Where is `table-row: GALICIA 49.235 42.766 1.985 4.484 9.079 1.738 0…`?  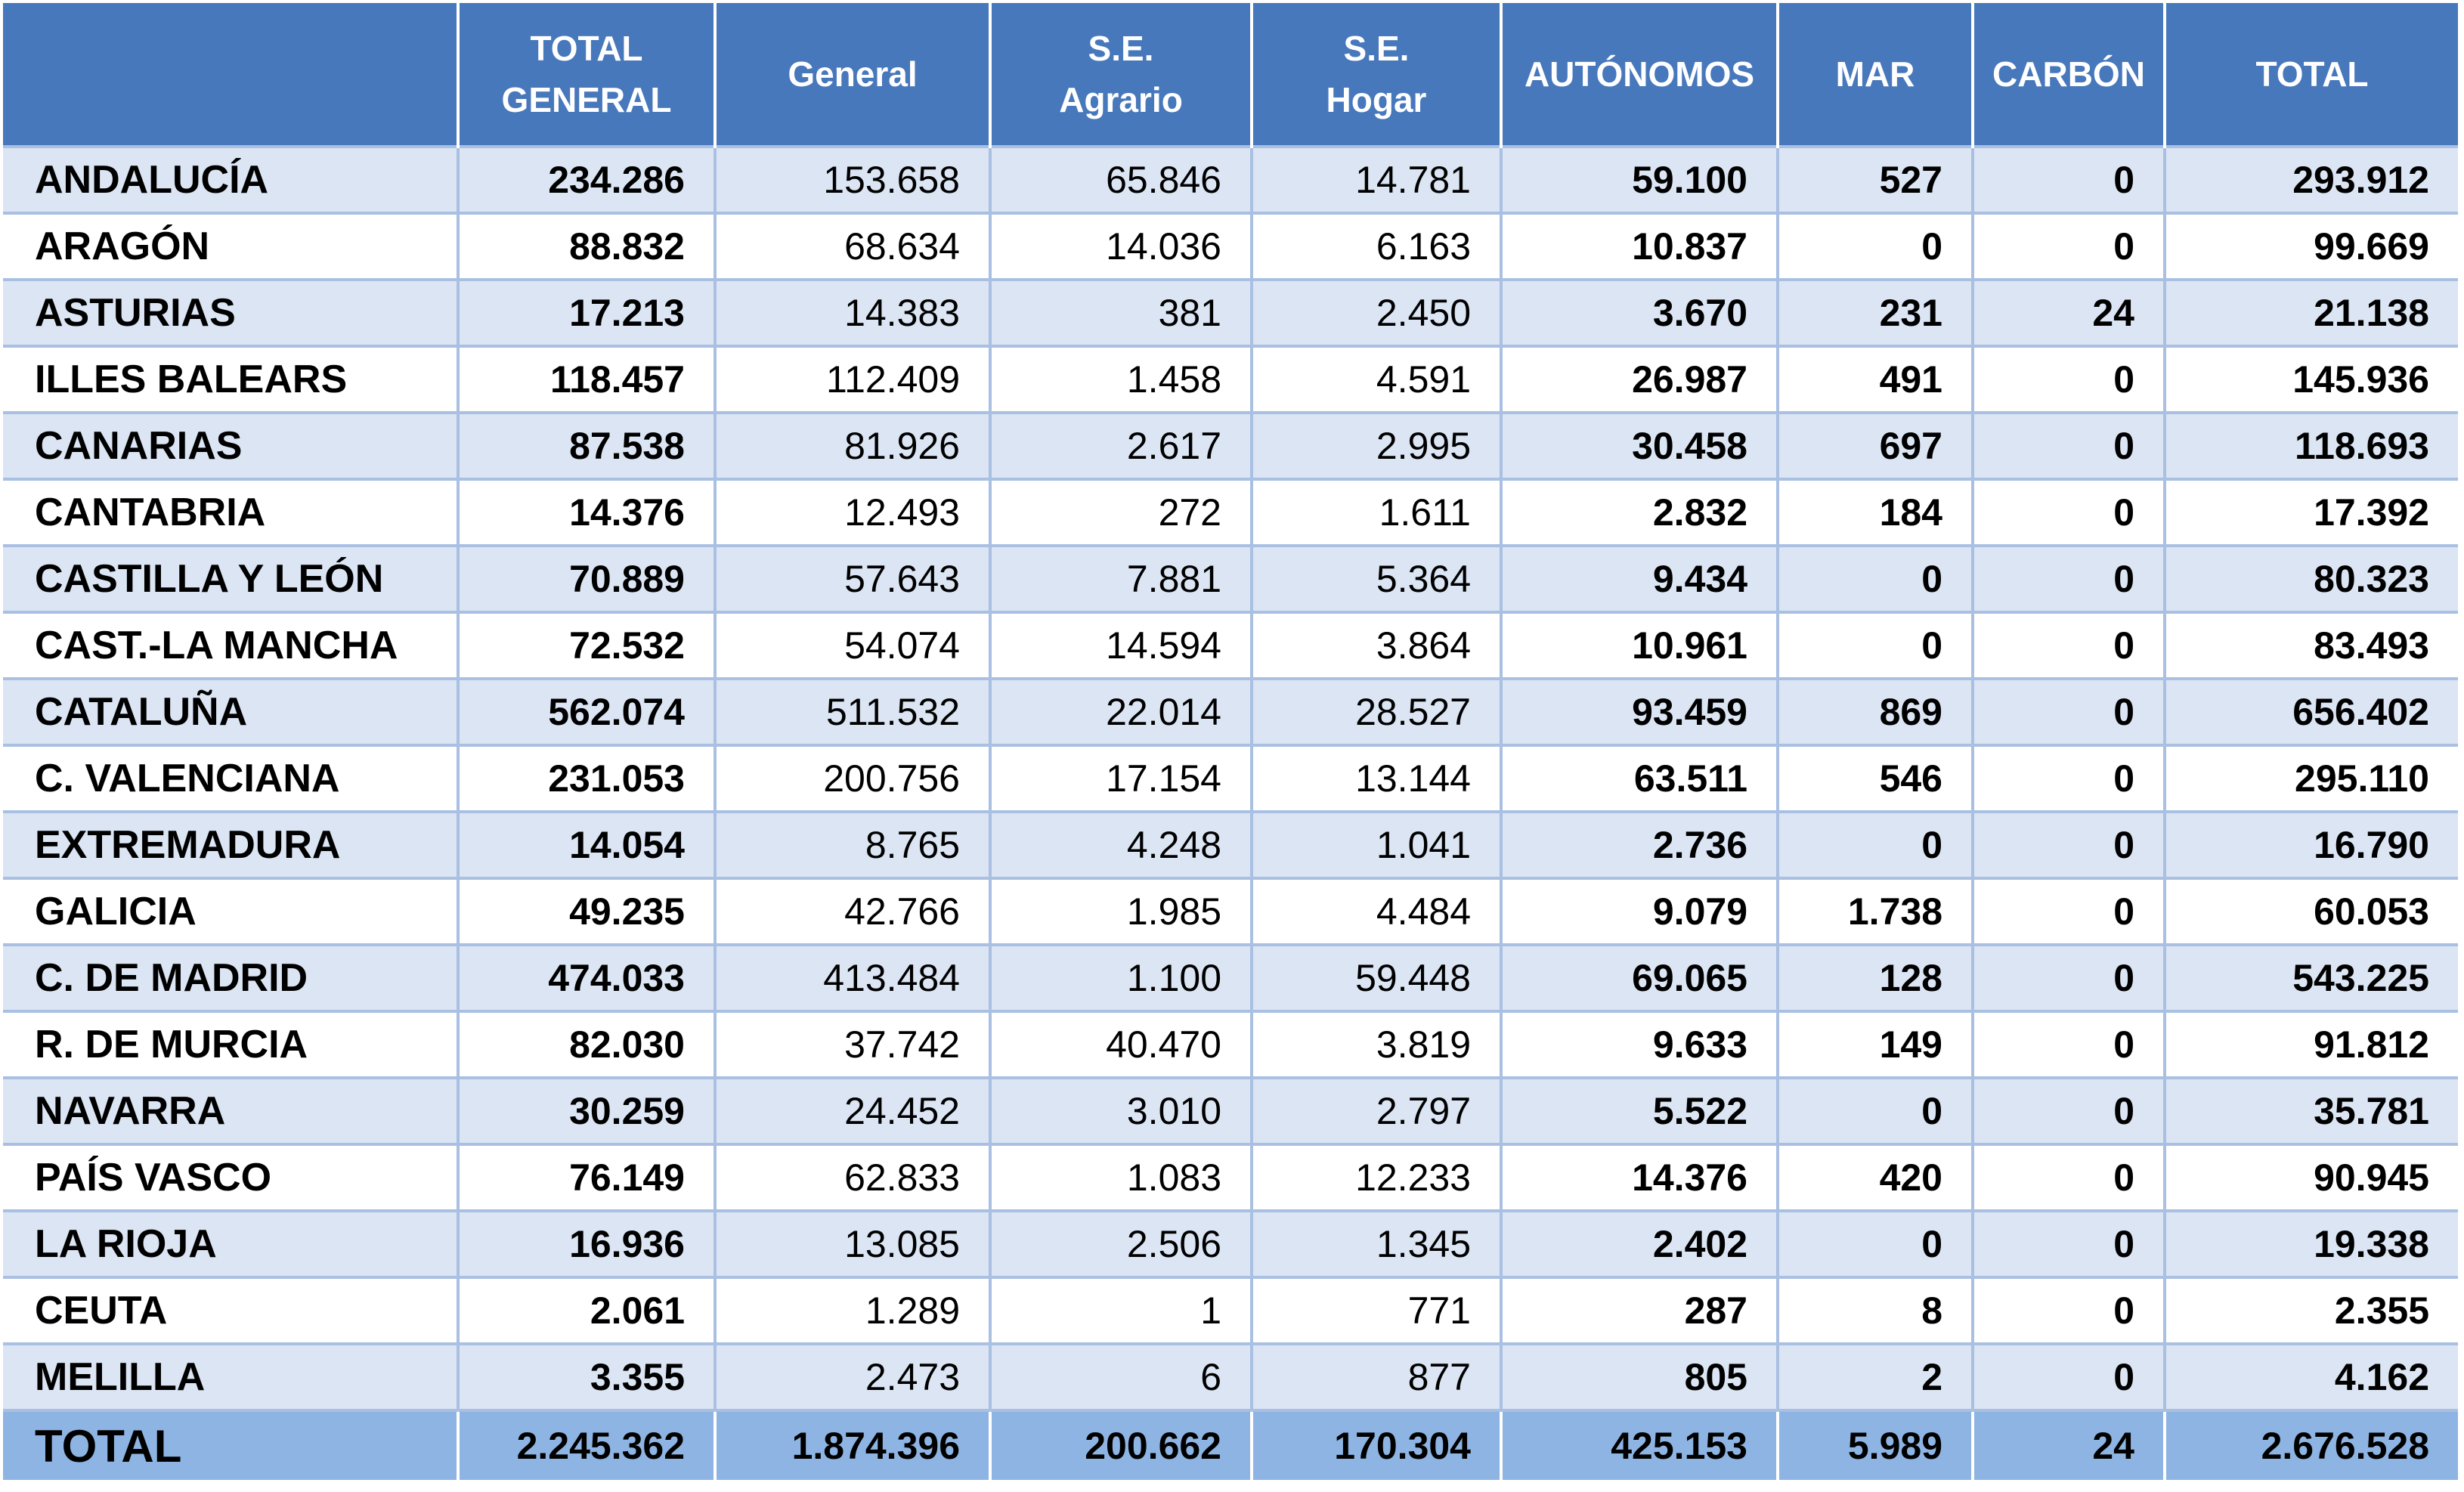
table-row: GALICIA 49.235 42.766 1.985 4.484 9.079 1.738 0… is located at coordinates (1230, 911).